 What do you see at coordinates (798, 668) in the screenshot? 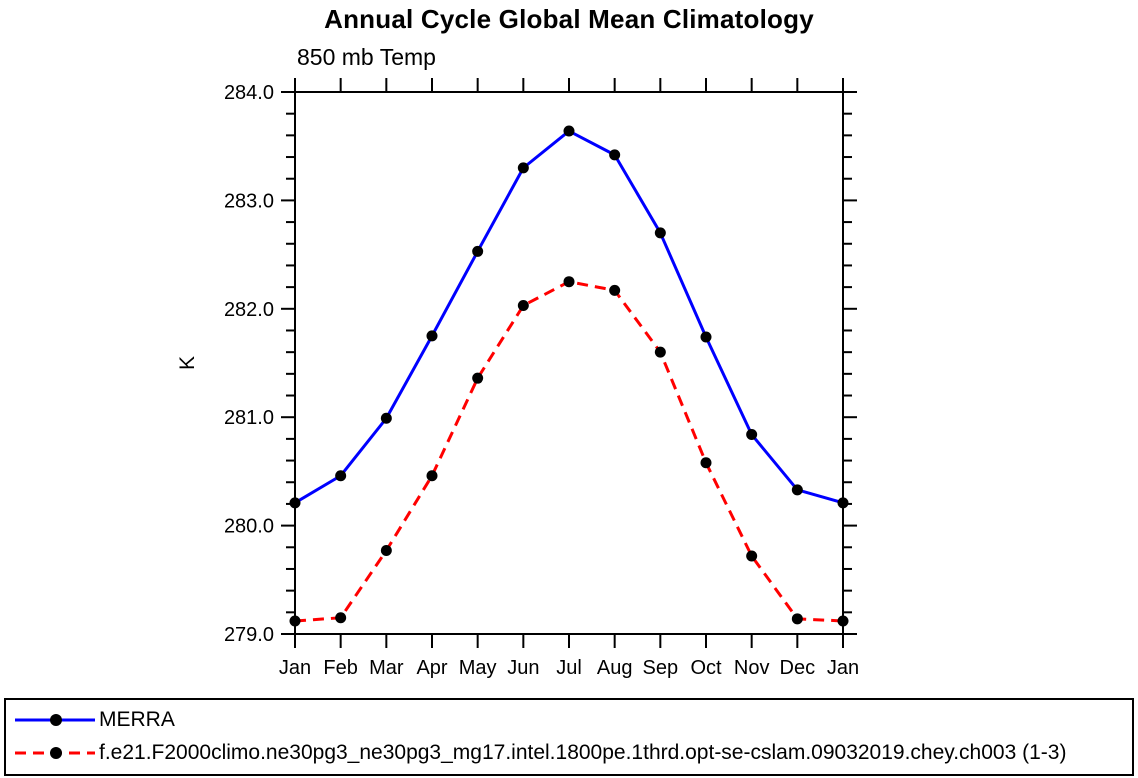
I see `x-tick-label: Dec` at bounding box center [798, 668].